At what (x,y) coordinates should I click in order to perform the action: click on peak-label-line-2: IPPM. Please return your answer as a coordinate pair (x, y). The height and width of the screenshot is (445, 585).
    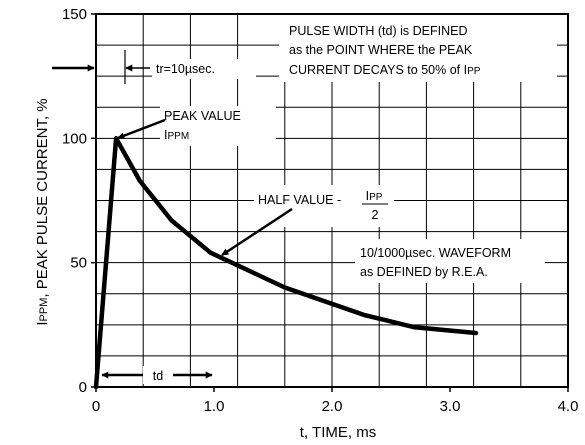
    Looking at the image, I should click on (176, 135).